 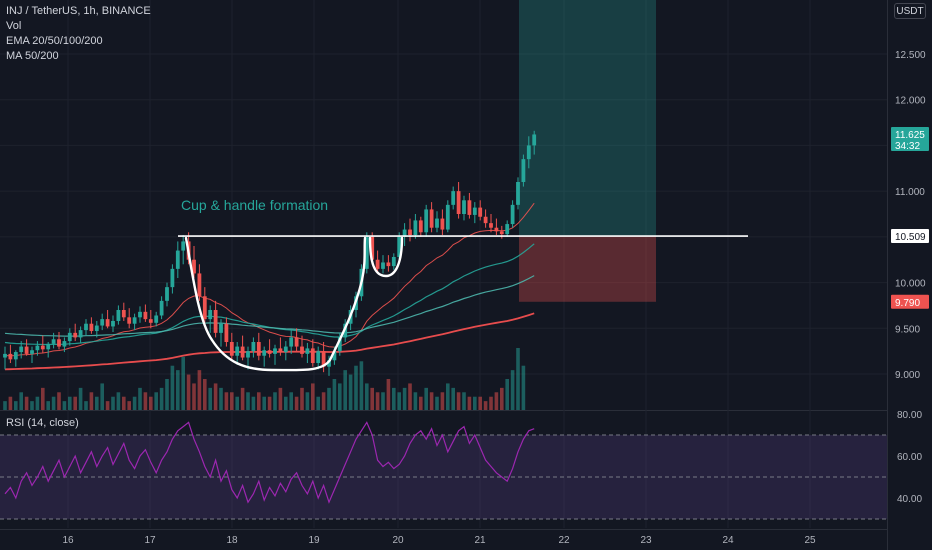 I want to click on time-tick-label: 24, so click(x=728, y=540).